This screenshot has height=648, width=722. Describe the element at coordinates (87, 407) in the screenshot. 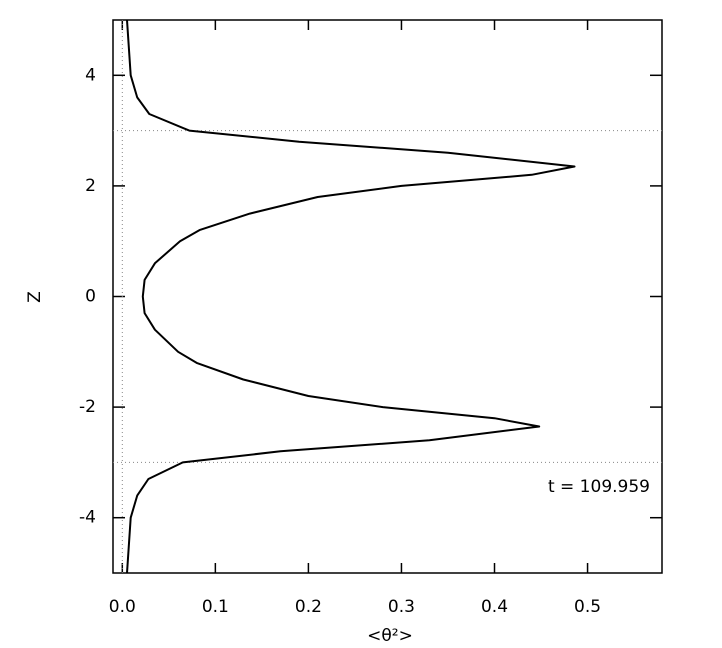

I see `y-tick-label: -2` at that location.